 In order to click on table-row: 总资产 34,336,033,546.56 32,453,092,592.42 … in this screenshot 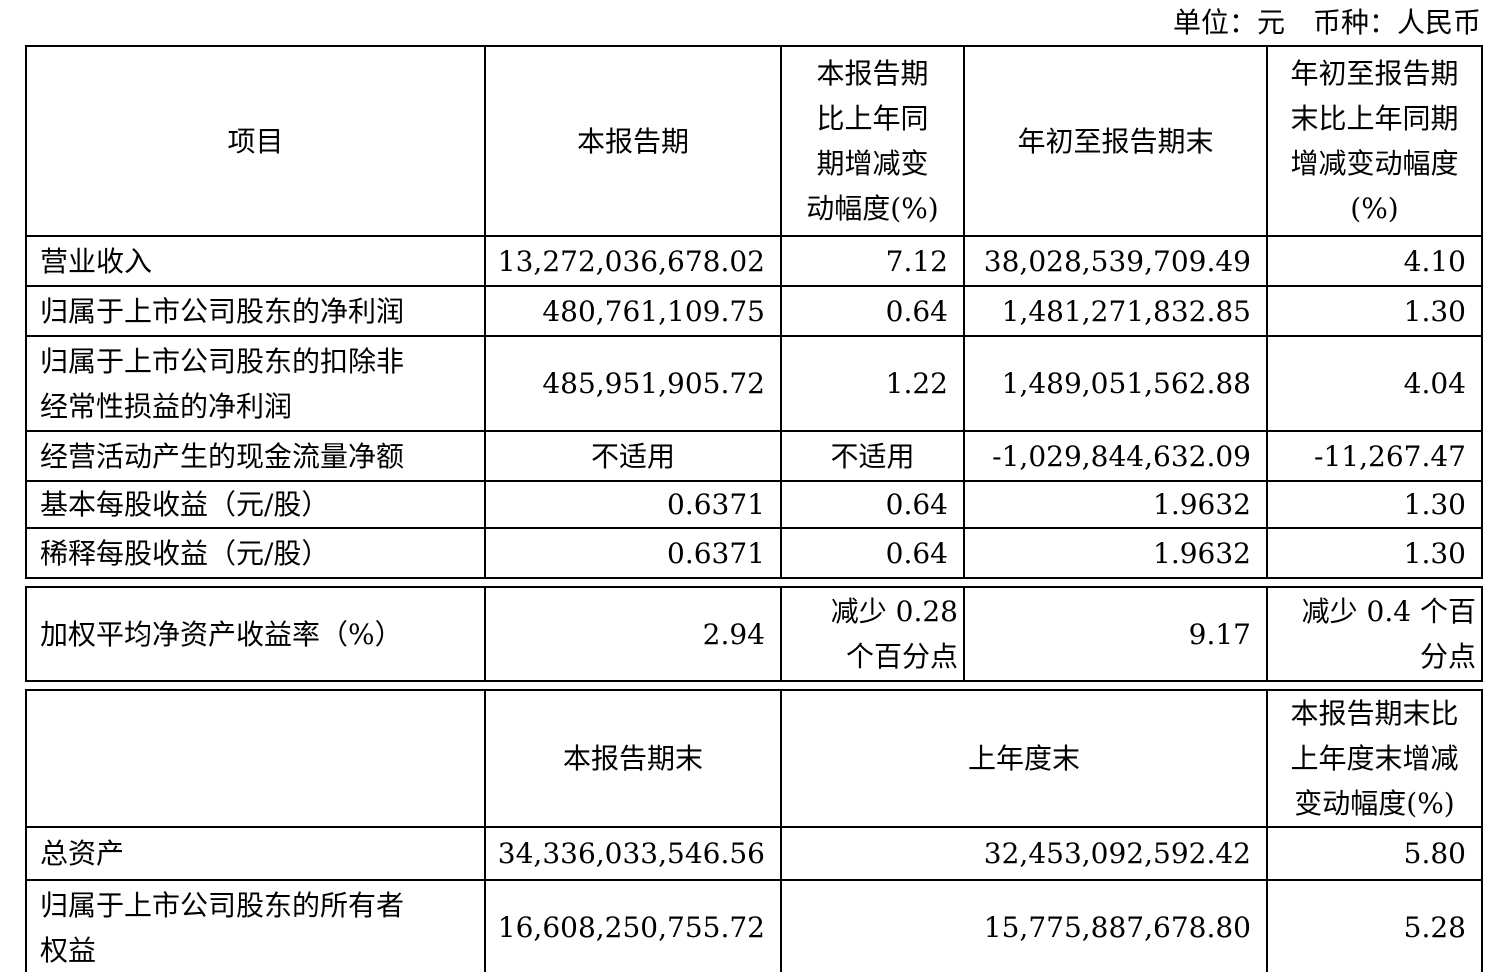, I will do `click(754, 853)`.